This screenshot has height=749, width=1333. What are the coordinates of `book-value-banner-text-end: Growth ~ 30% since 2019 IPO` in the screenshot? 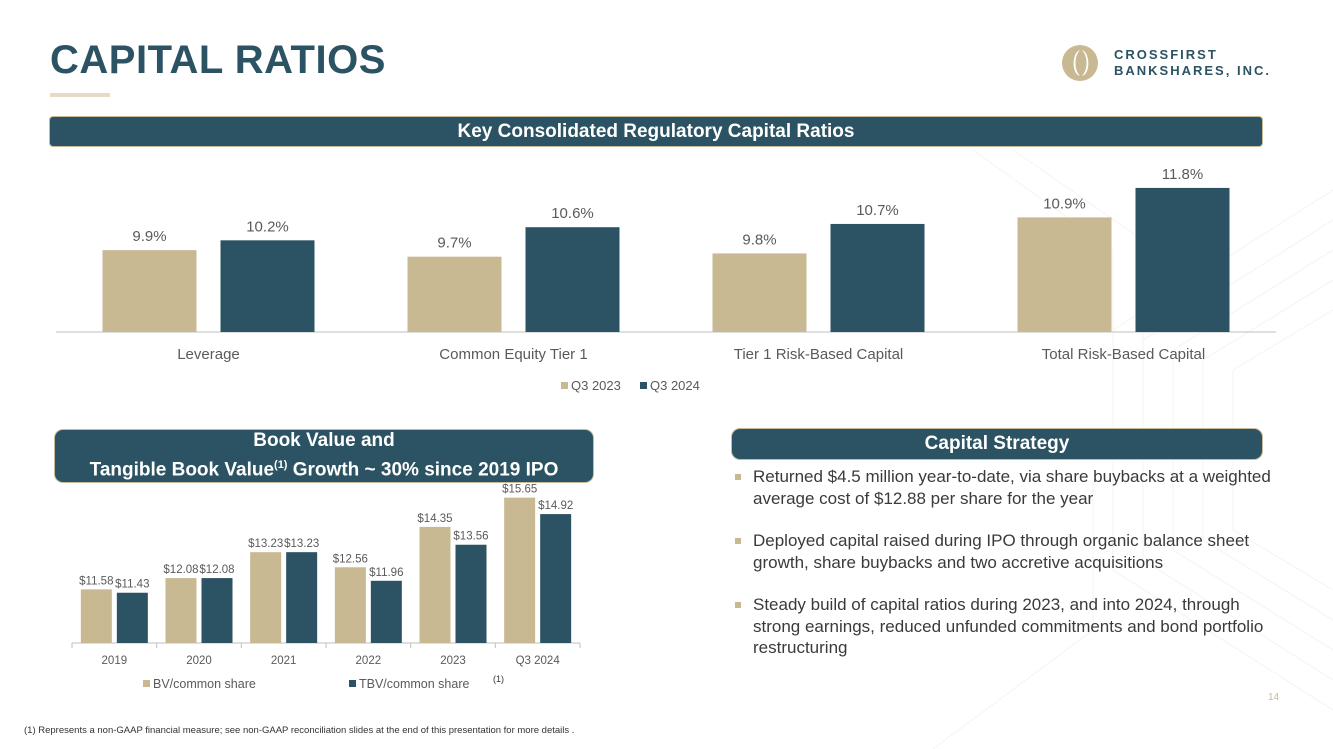 It's located at (423, 470).